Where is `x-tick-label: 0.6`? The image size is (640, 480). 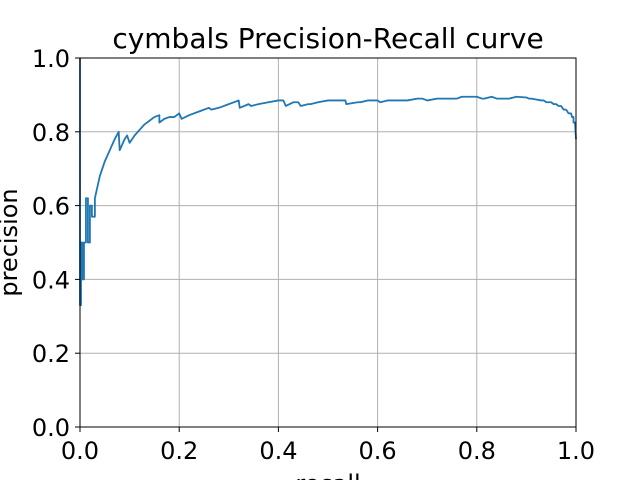 x-tick-label: 0.6 is located at coordinates (378, 451).